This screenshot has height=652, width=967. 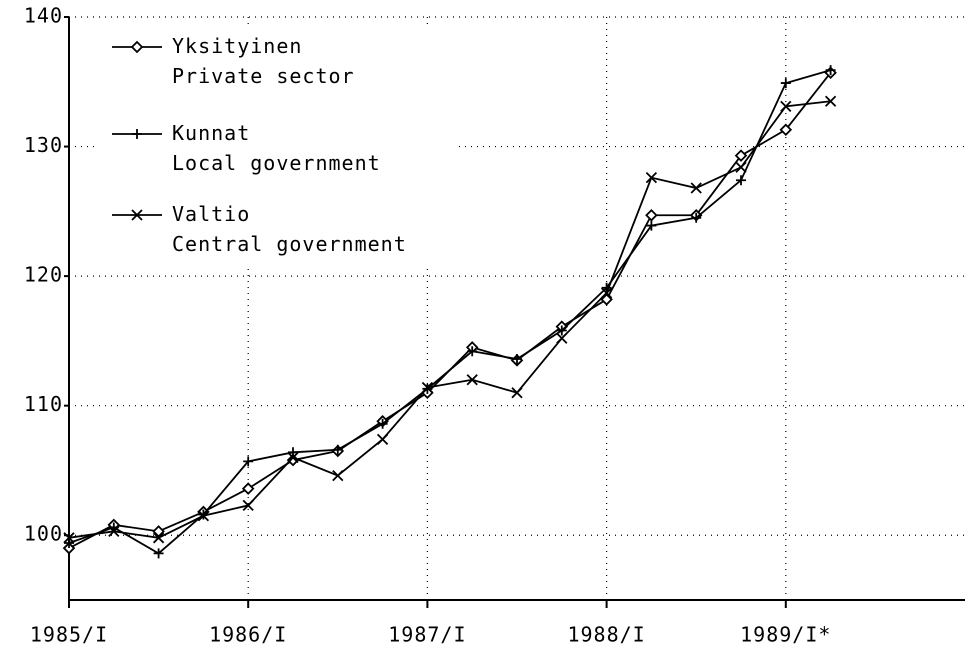 I want to click on legend-label: Yksityinen Private sector, so click(x=263, y=61).